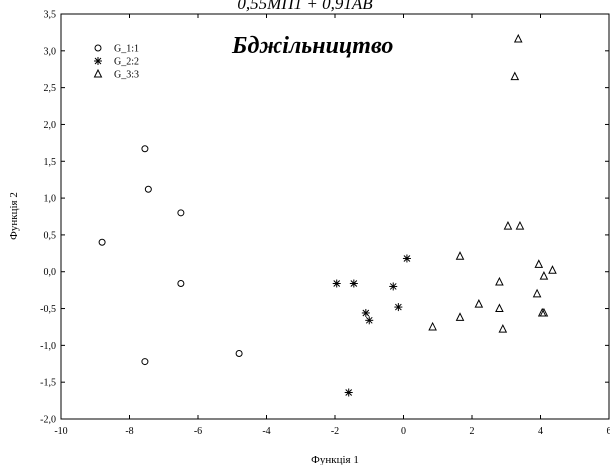 The width and height of the screenshot is (610, 465). Describe the element at coordinates (14, 216) in the screenshot. I see `y-axis-label: Функція 2` at that location.